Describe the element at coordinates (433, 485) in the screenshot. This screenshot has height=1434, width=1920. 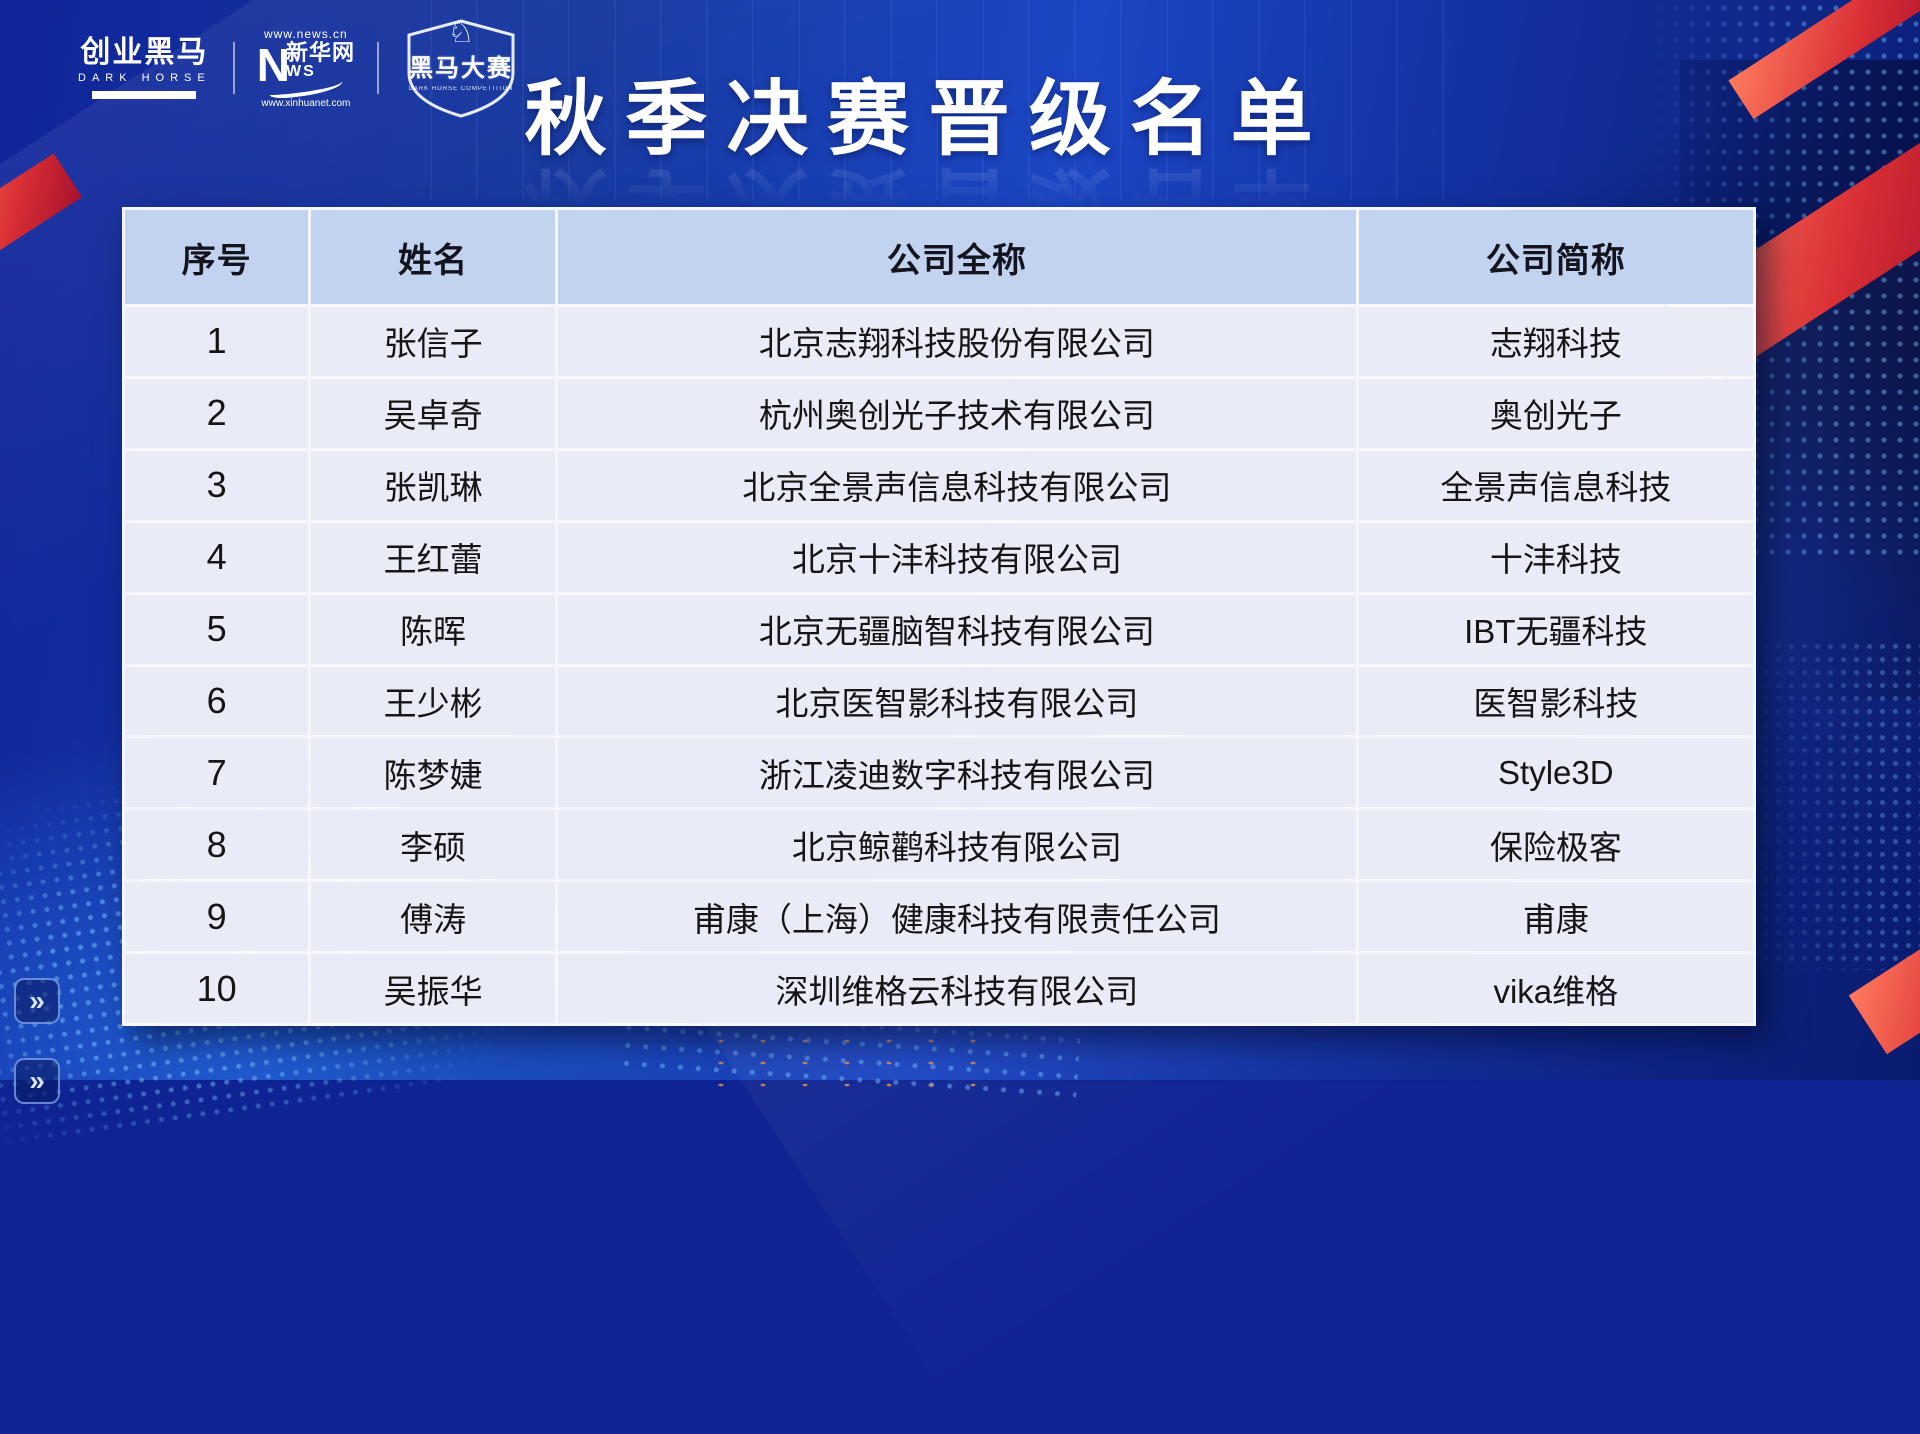
I see `cell-name: 张凯琳` at that location.